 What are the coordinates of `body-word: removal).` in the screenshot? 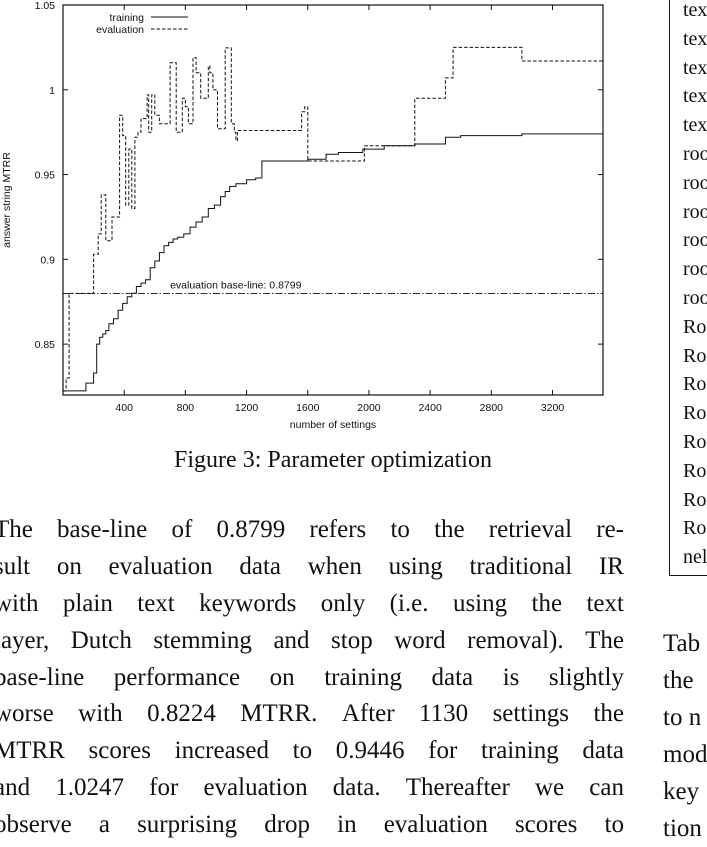 It's located at (515, 640).